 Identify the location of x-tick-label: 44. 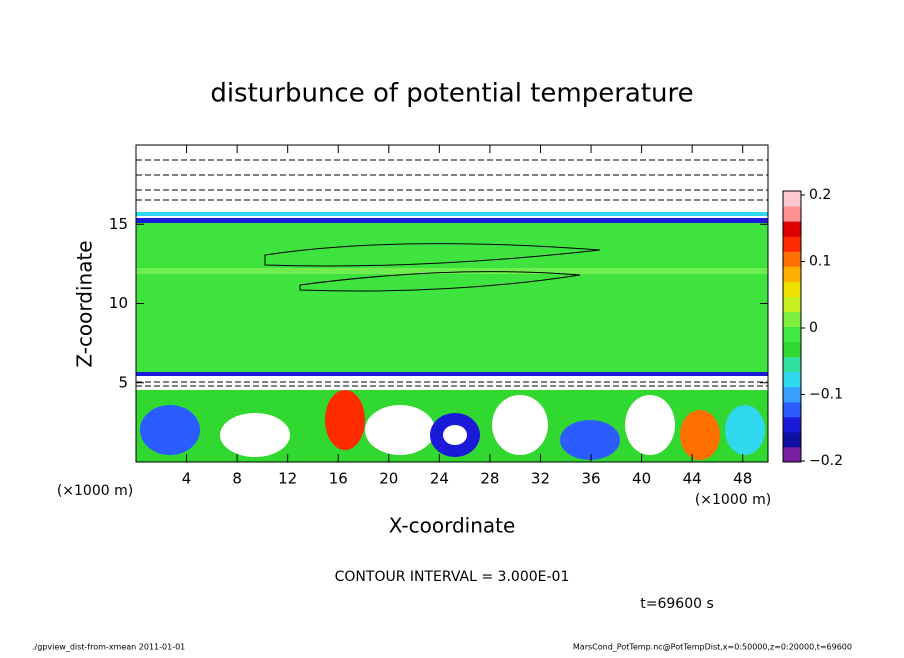
(692, 479).